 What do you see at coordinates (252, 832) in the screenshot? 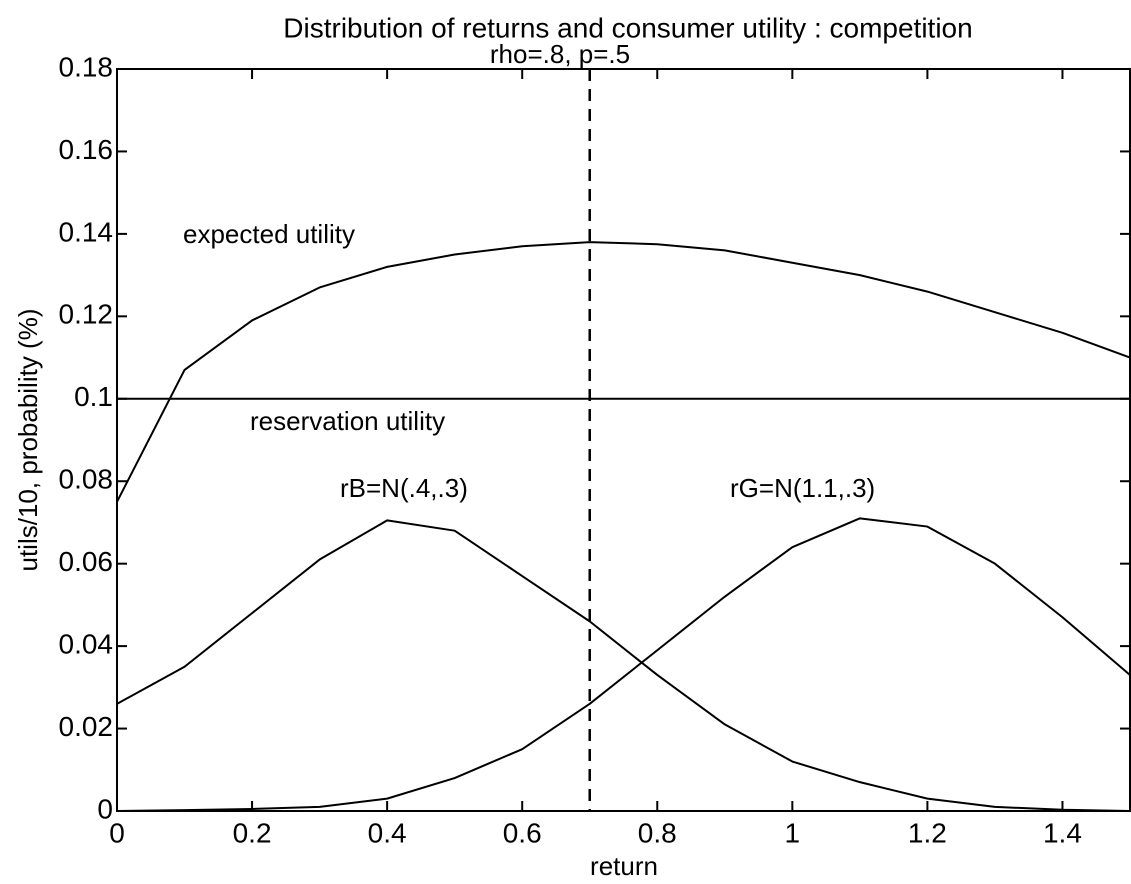
I see `x-tick-label: 0.2` at bounding box center [252, 832].